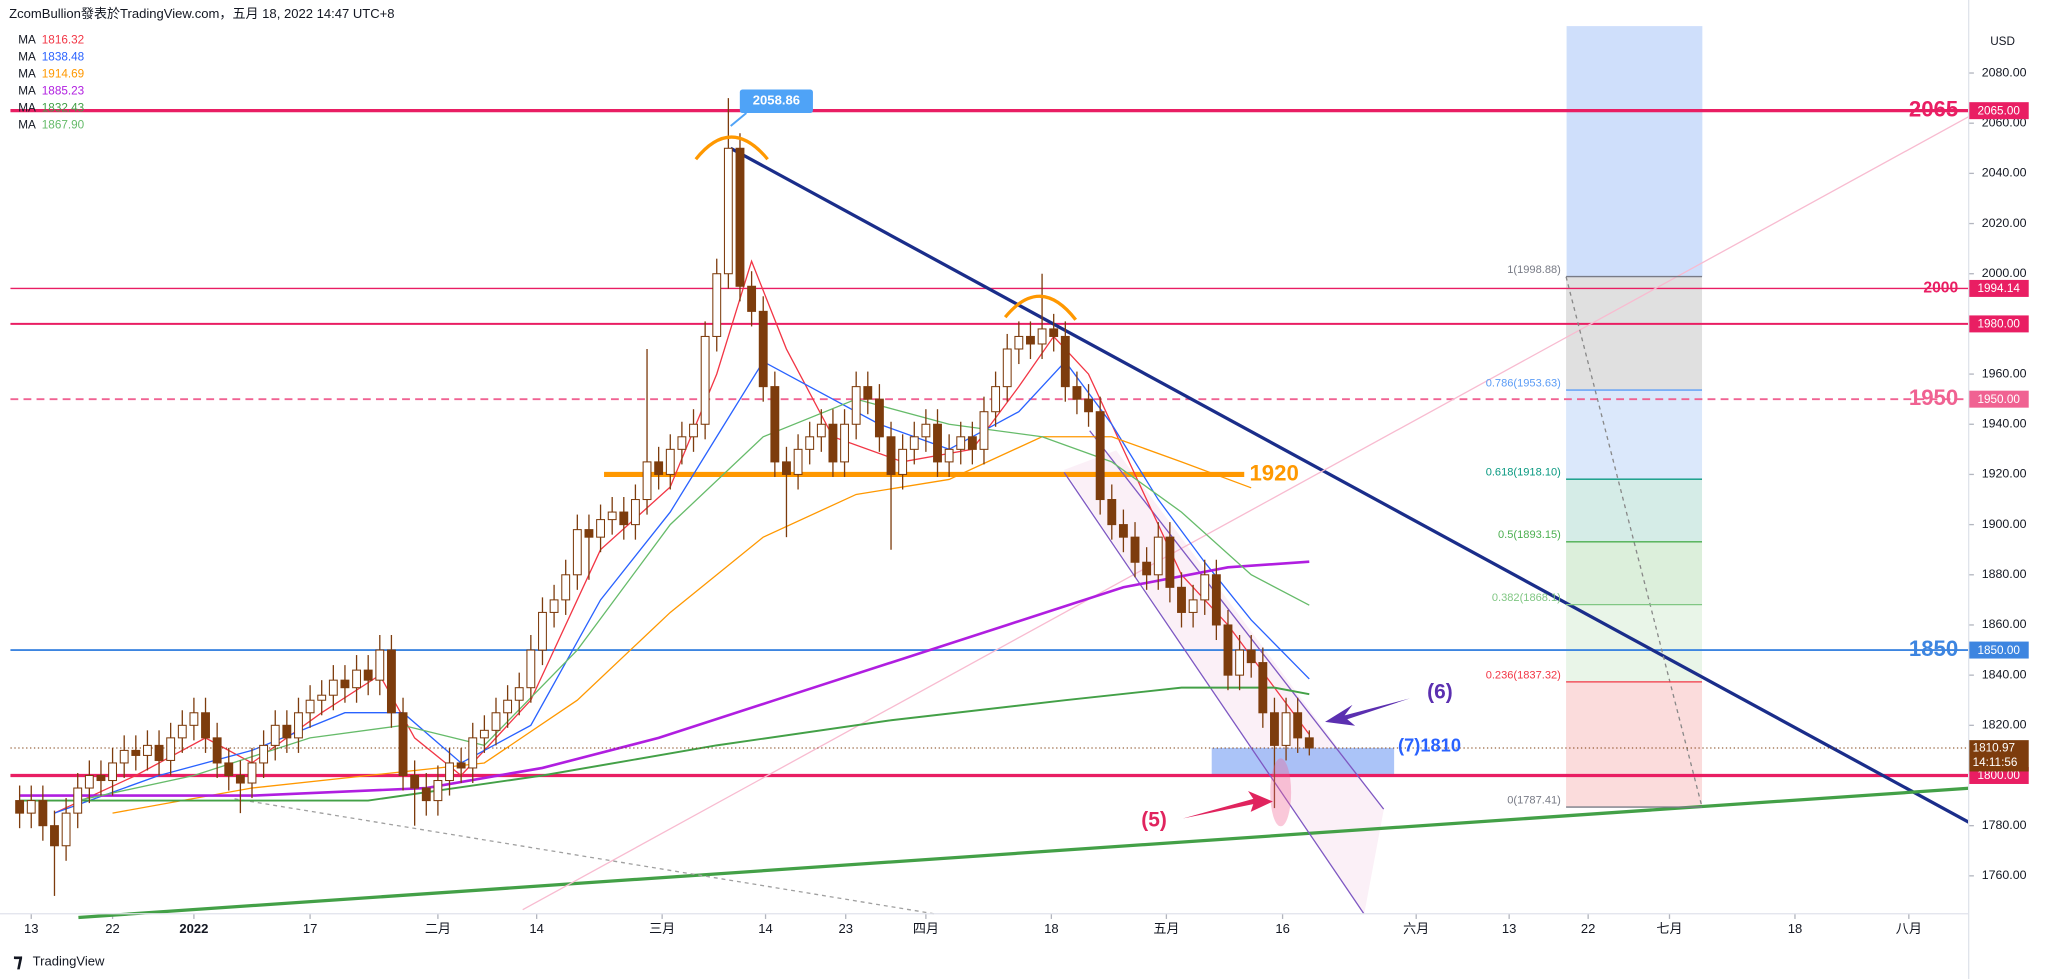 The width and height of the screenshot is (2047, 979). Describe the element at coordinates (1933, 397) in the screenshot. I see `level-text: 1950` at that location.